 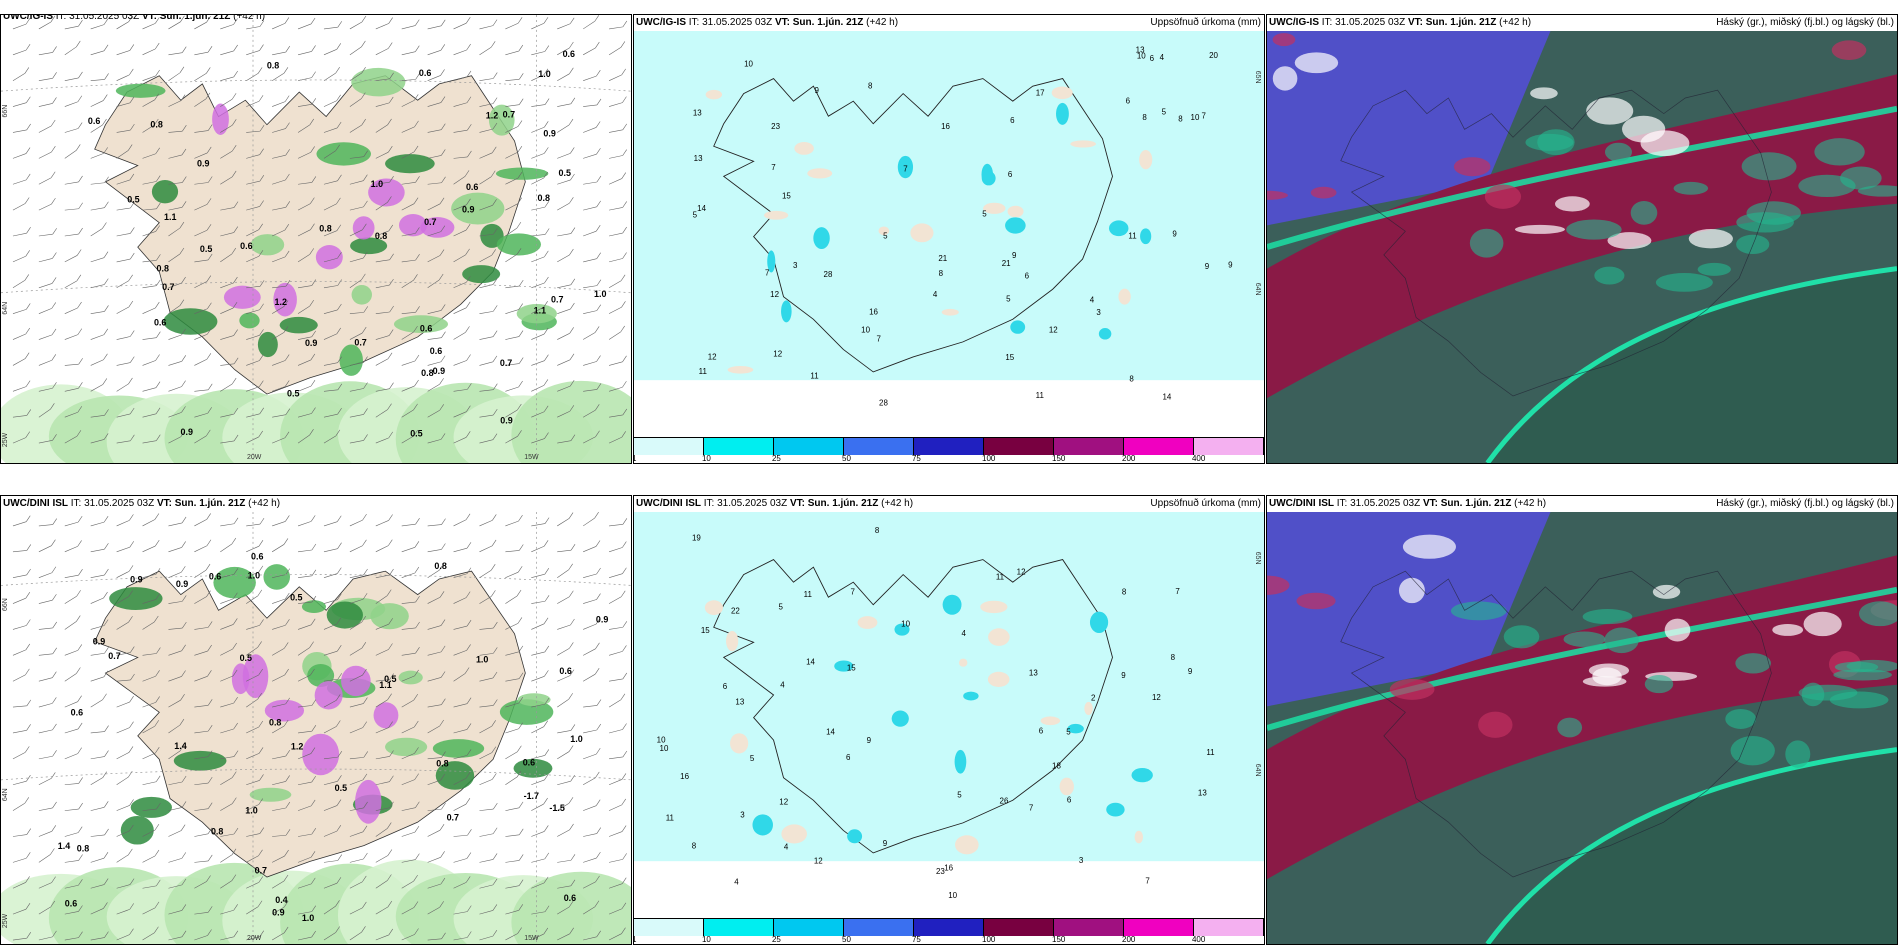 What do you see at coordinates (5, 604) in the screenshot?
I see `axis-label: 66N` at bounding box center [5, 604].